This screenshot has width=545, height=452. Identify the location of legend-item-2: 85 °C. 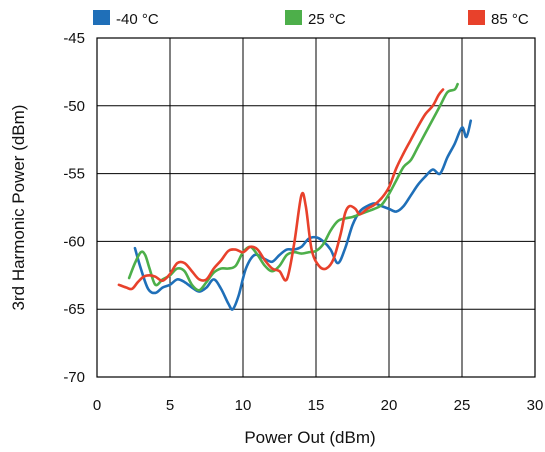
(498, 19).